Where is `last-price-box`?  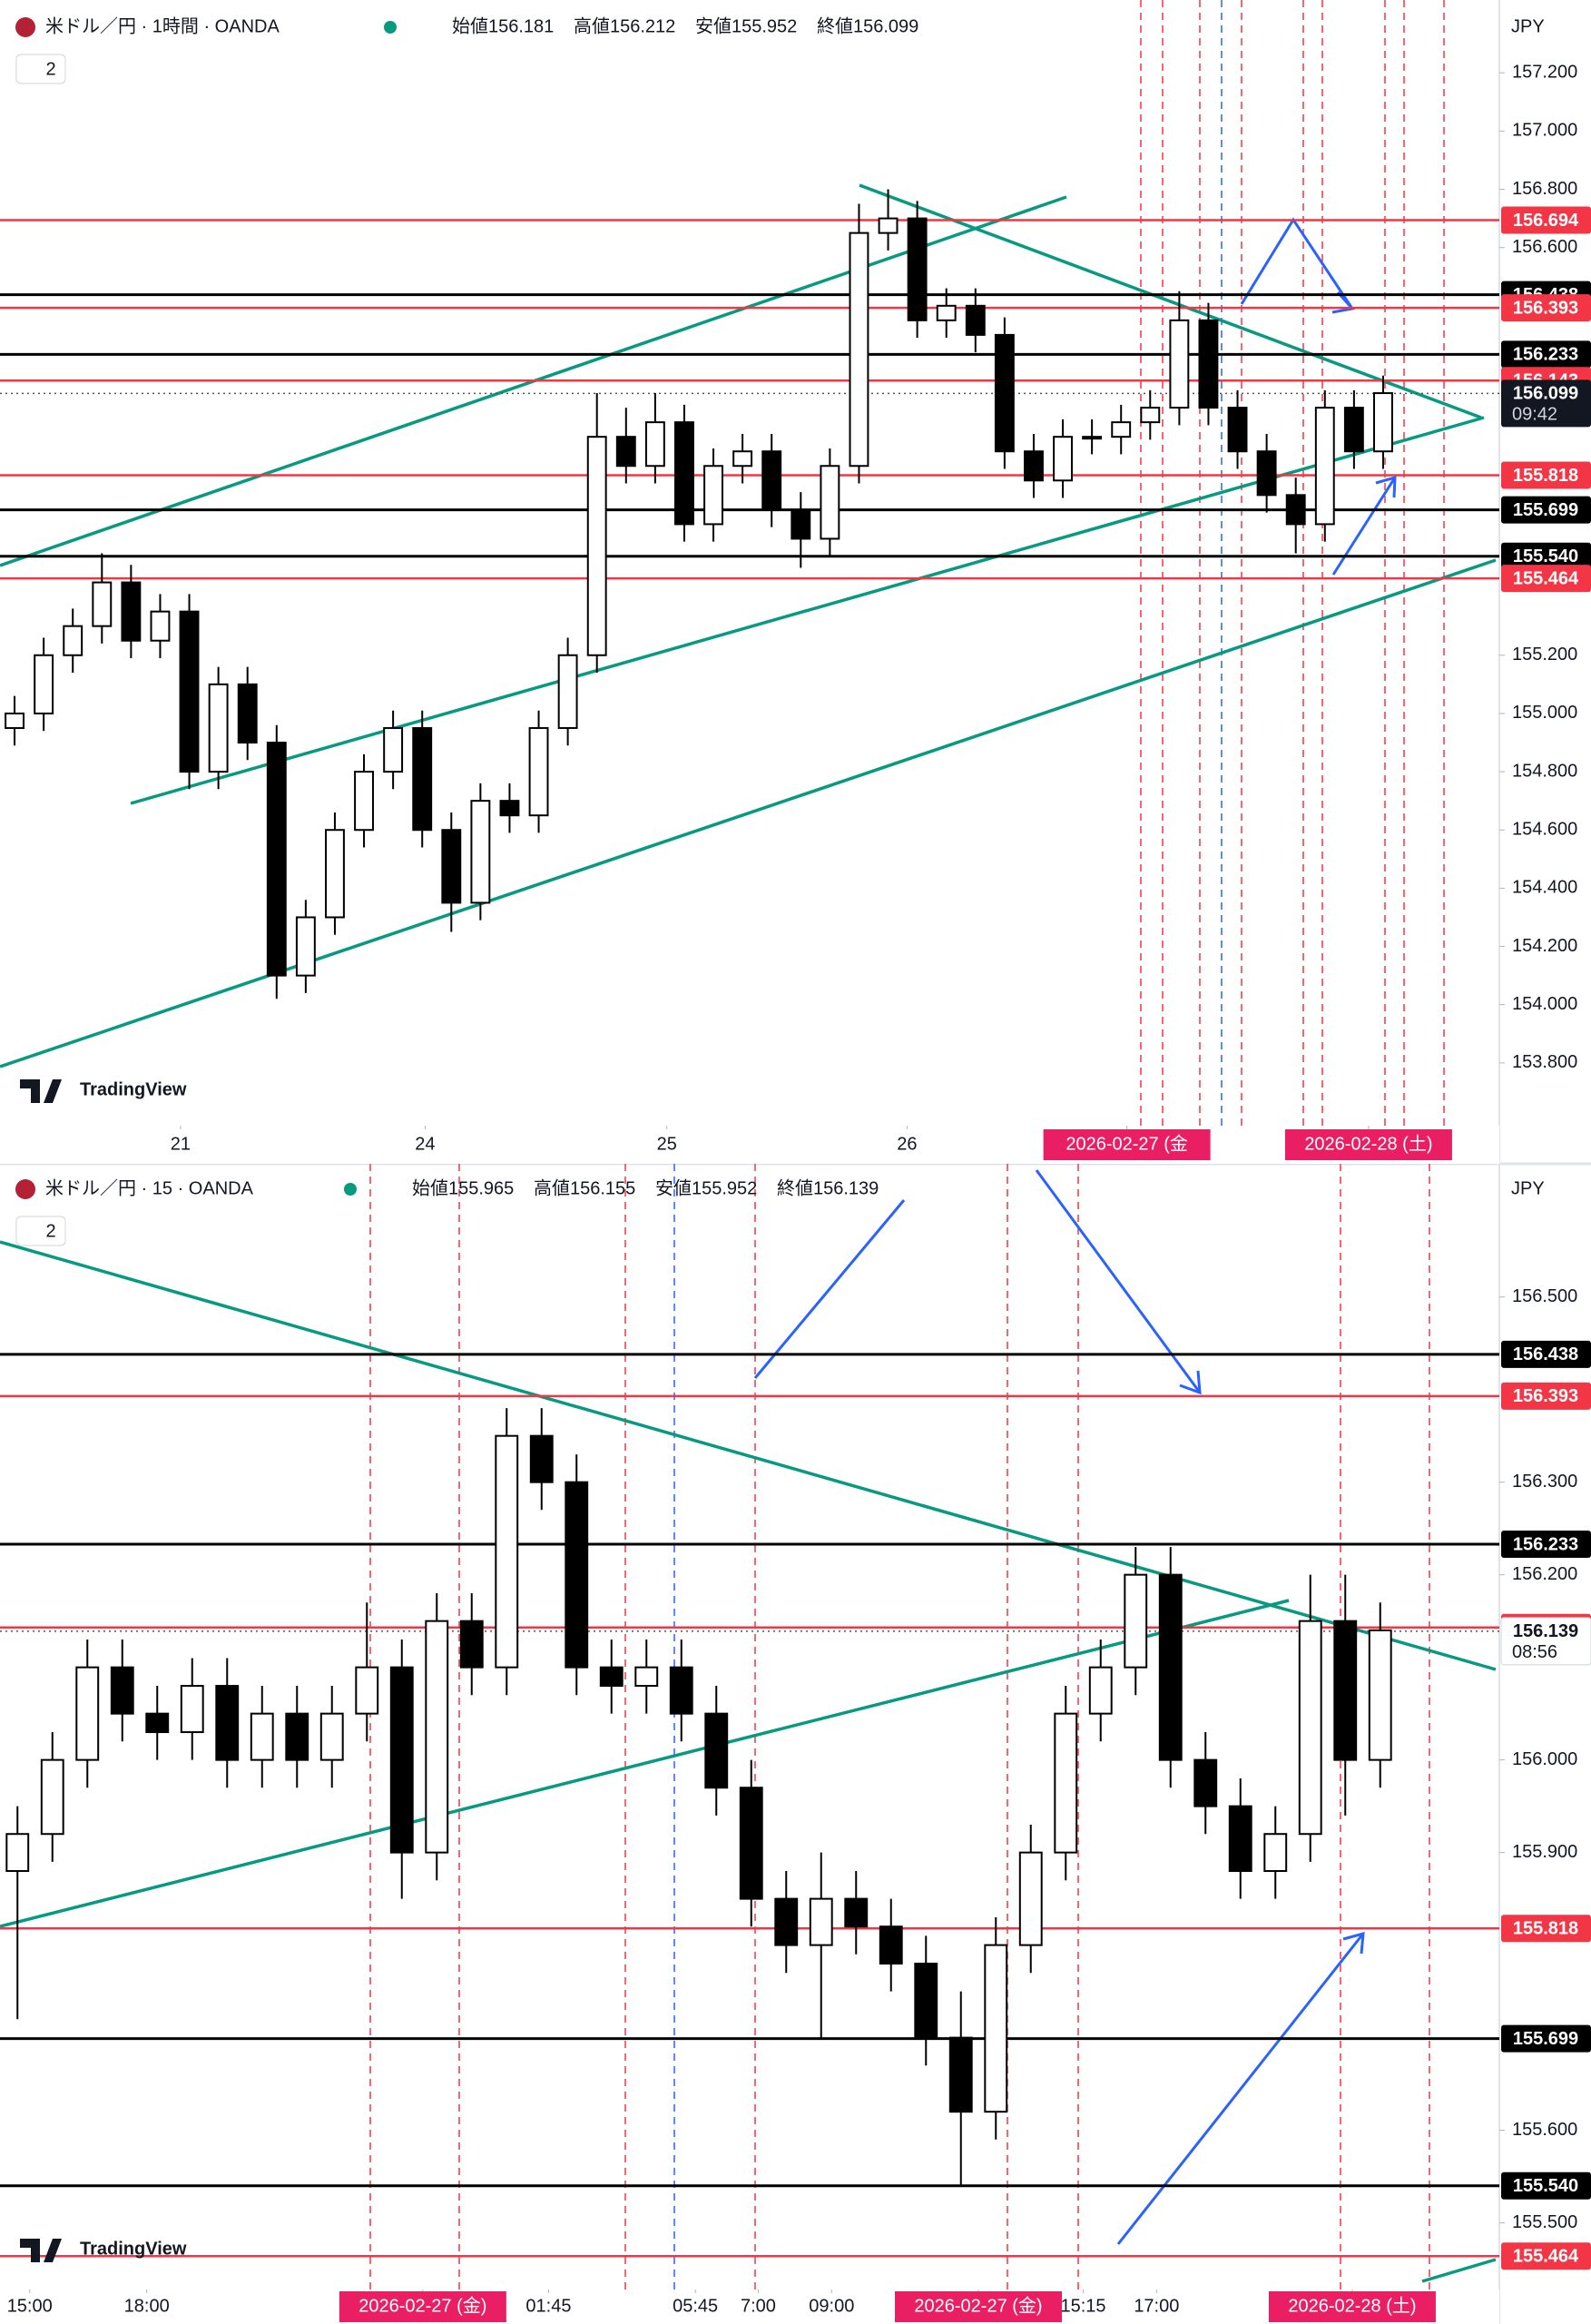 last-price-box is located at coordinates (1546, 403).